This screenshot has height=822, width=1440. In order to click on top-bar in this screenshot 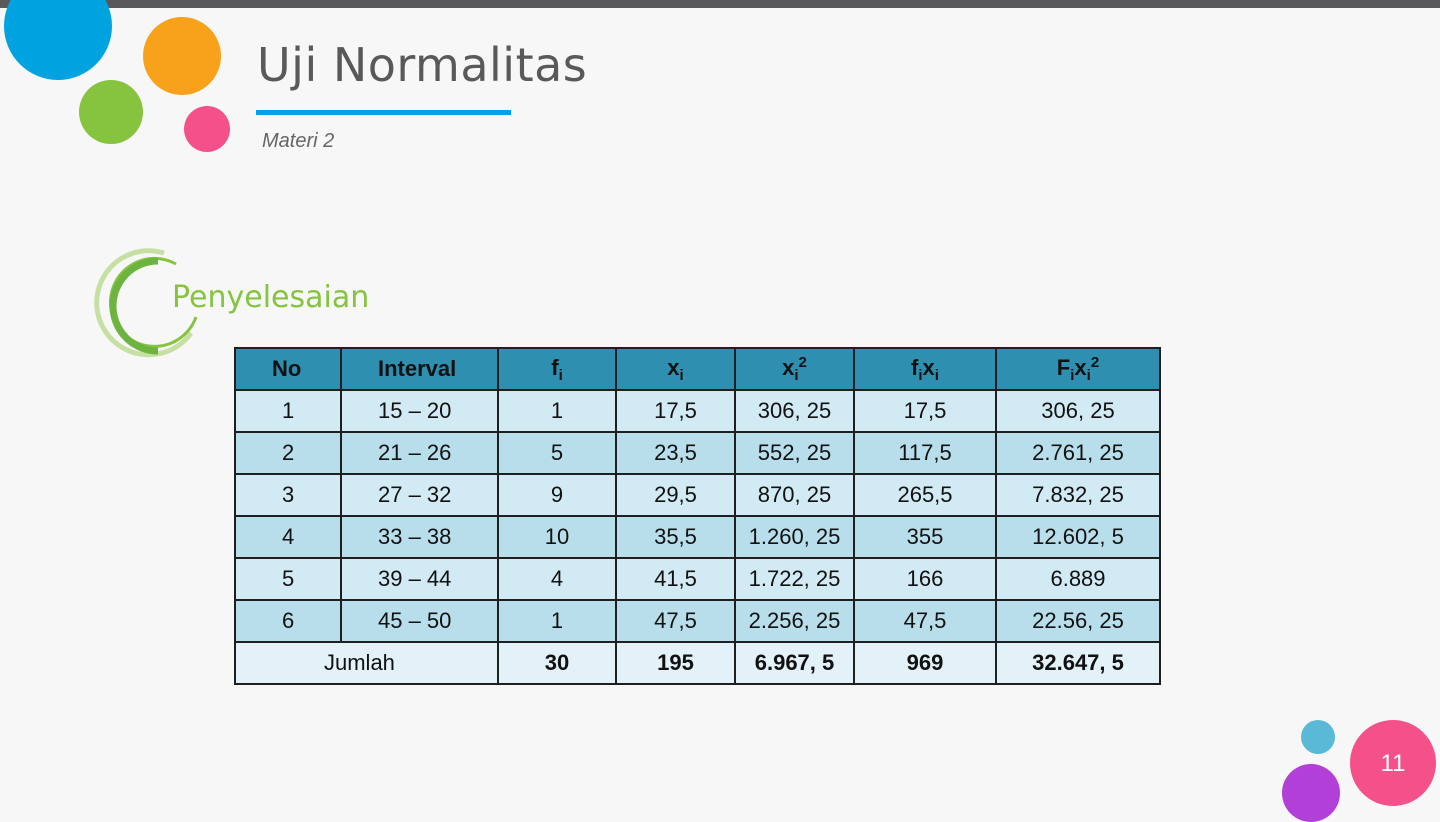, I will do `click(720, 4)`.